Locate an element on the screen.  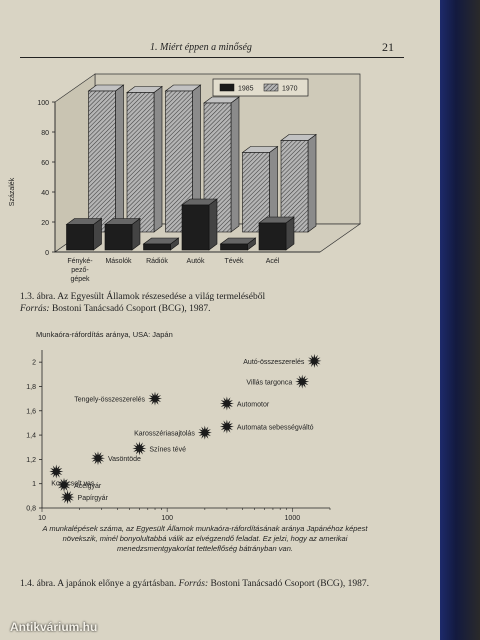
y-tick-label: 80 is located at coordinates (45, 133).